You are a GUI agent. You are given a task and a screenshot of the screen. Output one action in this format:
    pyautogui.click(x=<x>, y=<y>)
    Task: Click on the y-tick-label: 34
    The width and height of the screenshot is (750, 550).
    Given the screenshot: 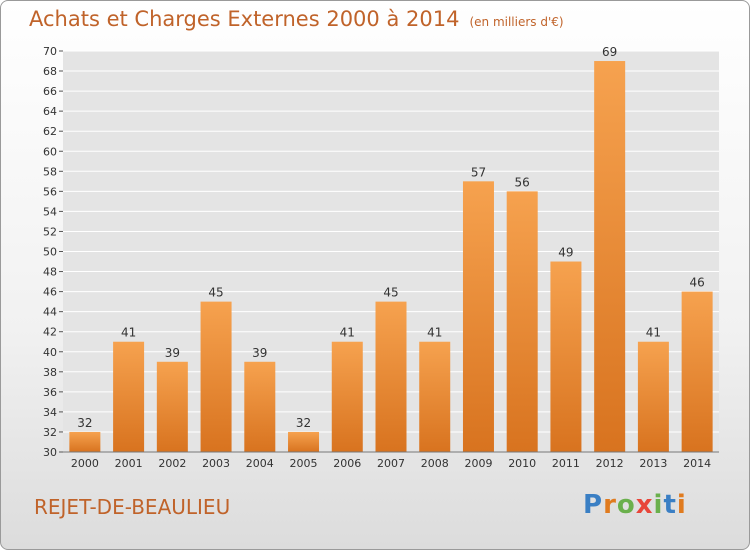 What is the action you would take?
    pyautogui.click(x=50, y=412)
    